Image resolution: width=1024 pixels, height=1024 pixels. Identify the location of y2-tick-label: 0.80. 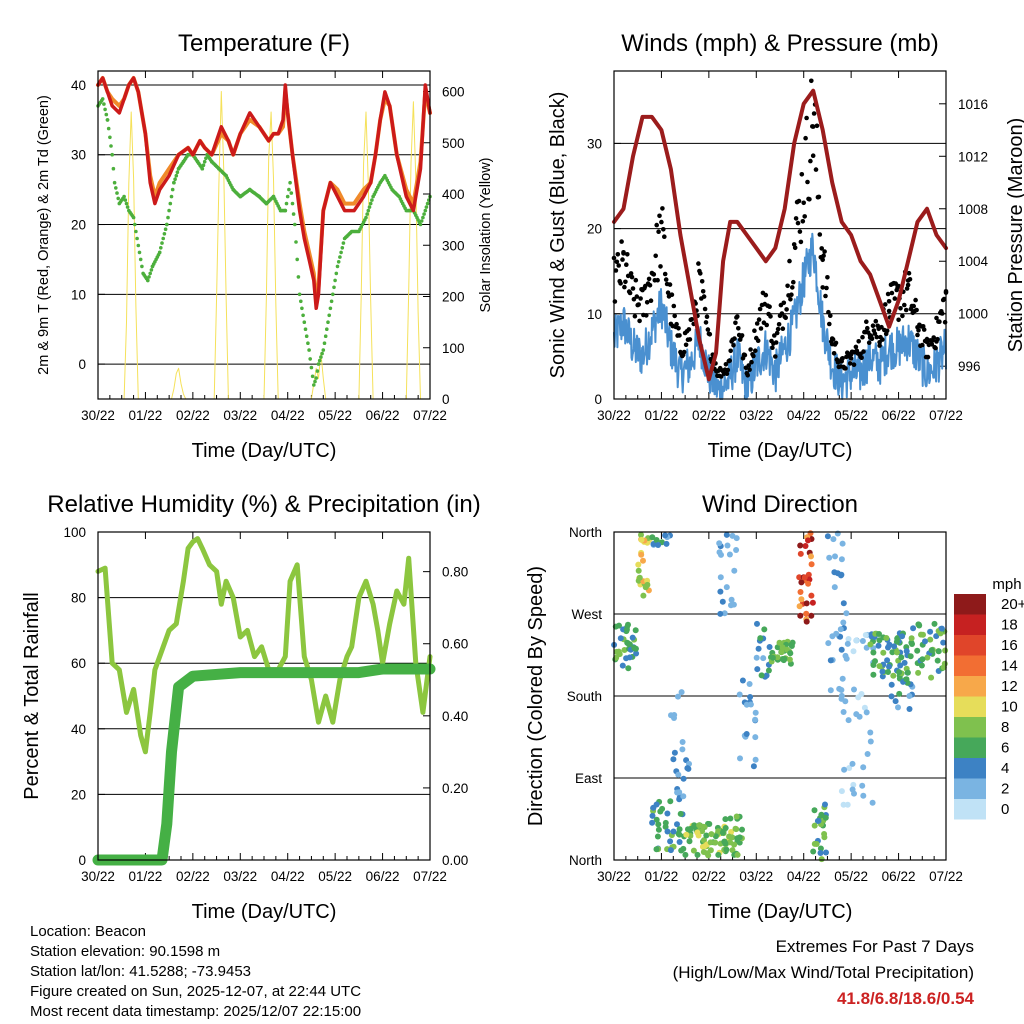
(455, 572).